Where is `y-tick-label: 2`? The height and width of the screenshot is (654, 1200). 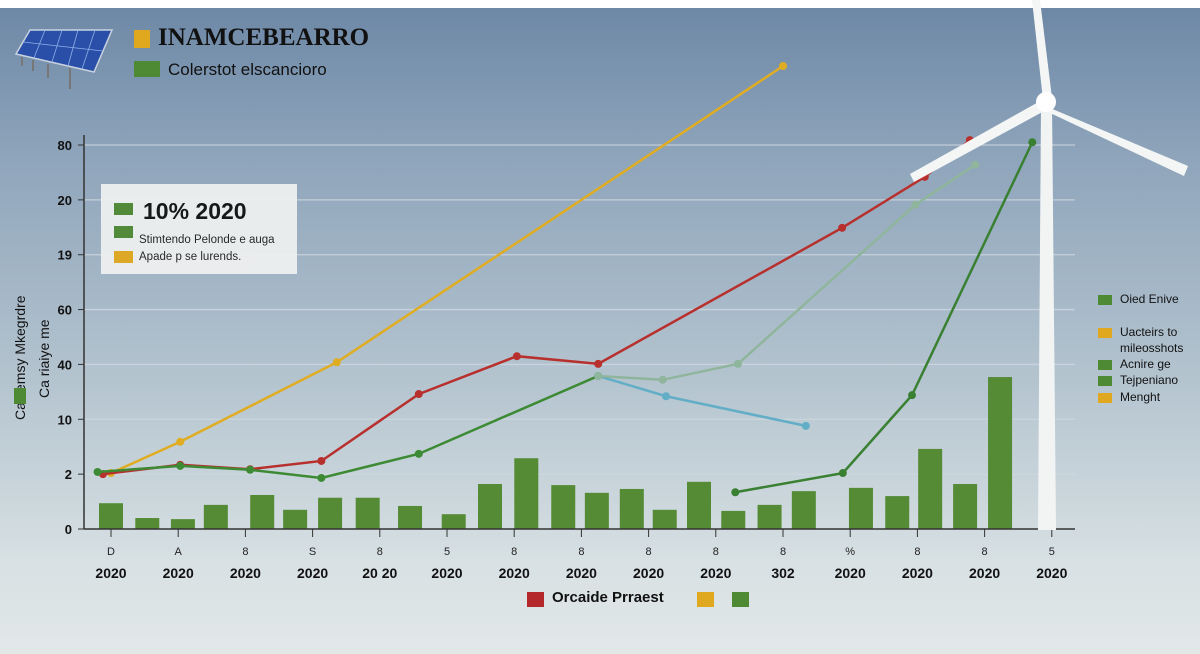
y-tick-label: 2 is located at coordinates (68, 474).